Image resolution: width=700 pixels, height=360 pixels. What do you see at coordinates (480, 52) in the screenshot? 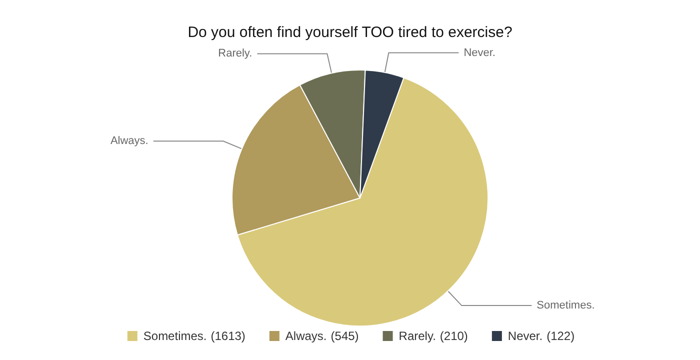
I see `slice-label: Never.` at bounding box center [480, 52].